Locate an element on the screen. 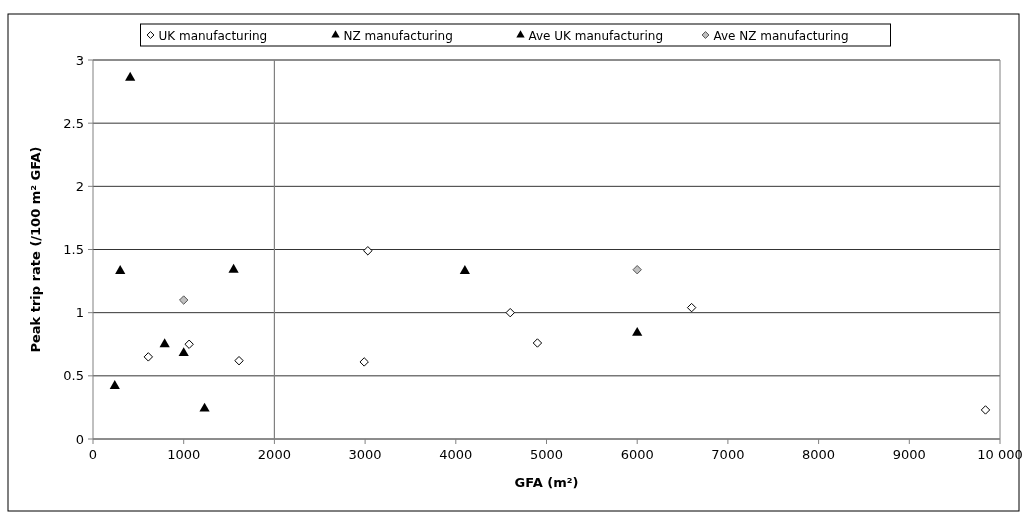  x-tick-label: 10 000 is located at coordinates (1000, 454).